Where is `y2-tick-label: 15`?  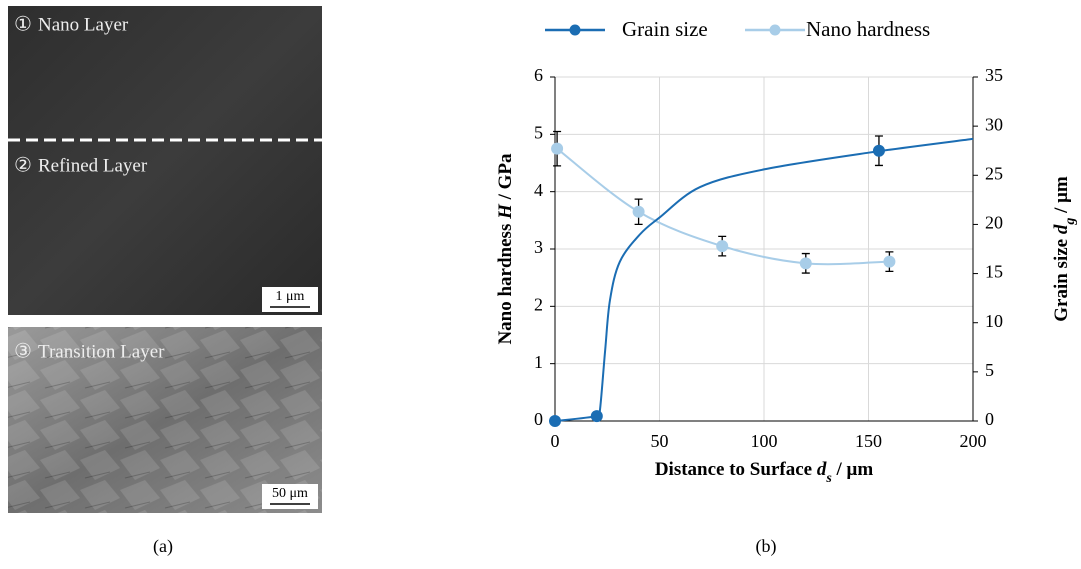
y2-tick-label: 15 is located at coordinates (994, 272).